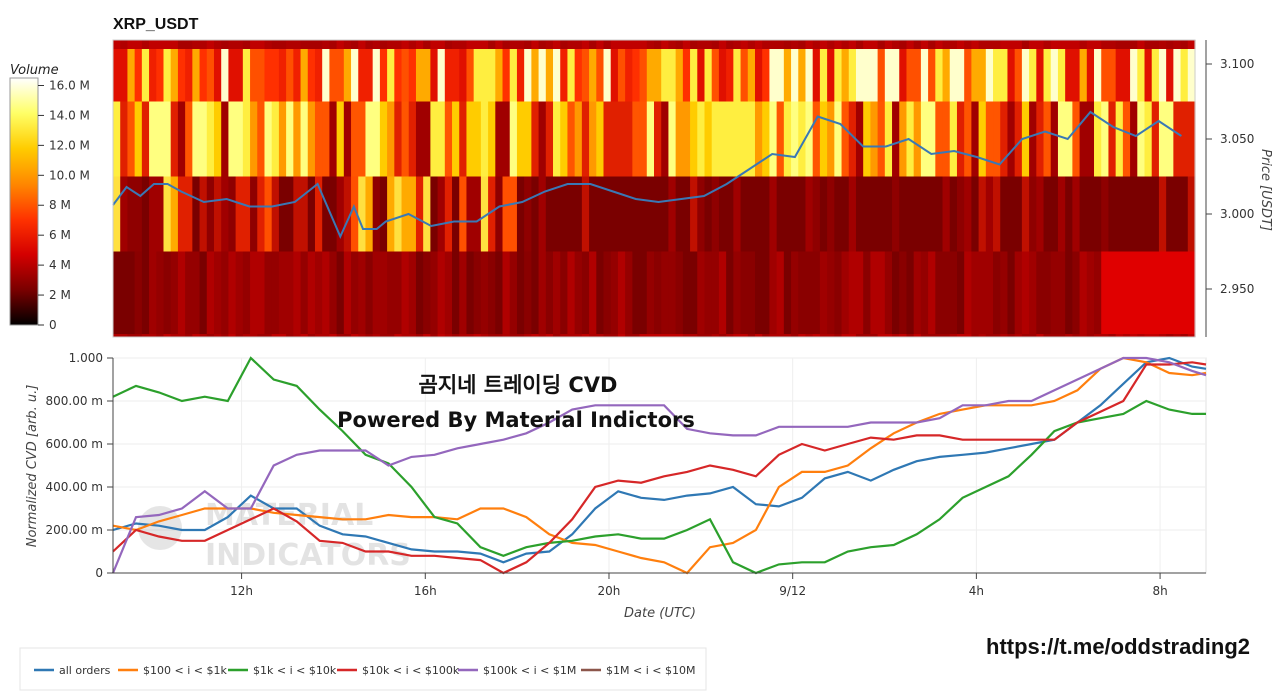 The image size is (1280, 691). I want to click on telegram-link: https://t.me/oddstrading2, so click(1118, 646).